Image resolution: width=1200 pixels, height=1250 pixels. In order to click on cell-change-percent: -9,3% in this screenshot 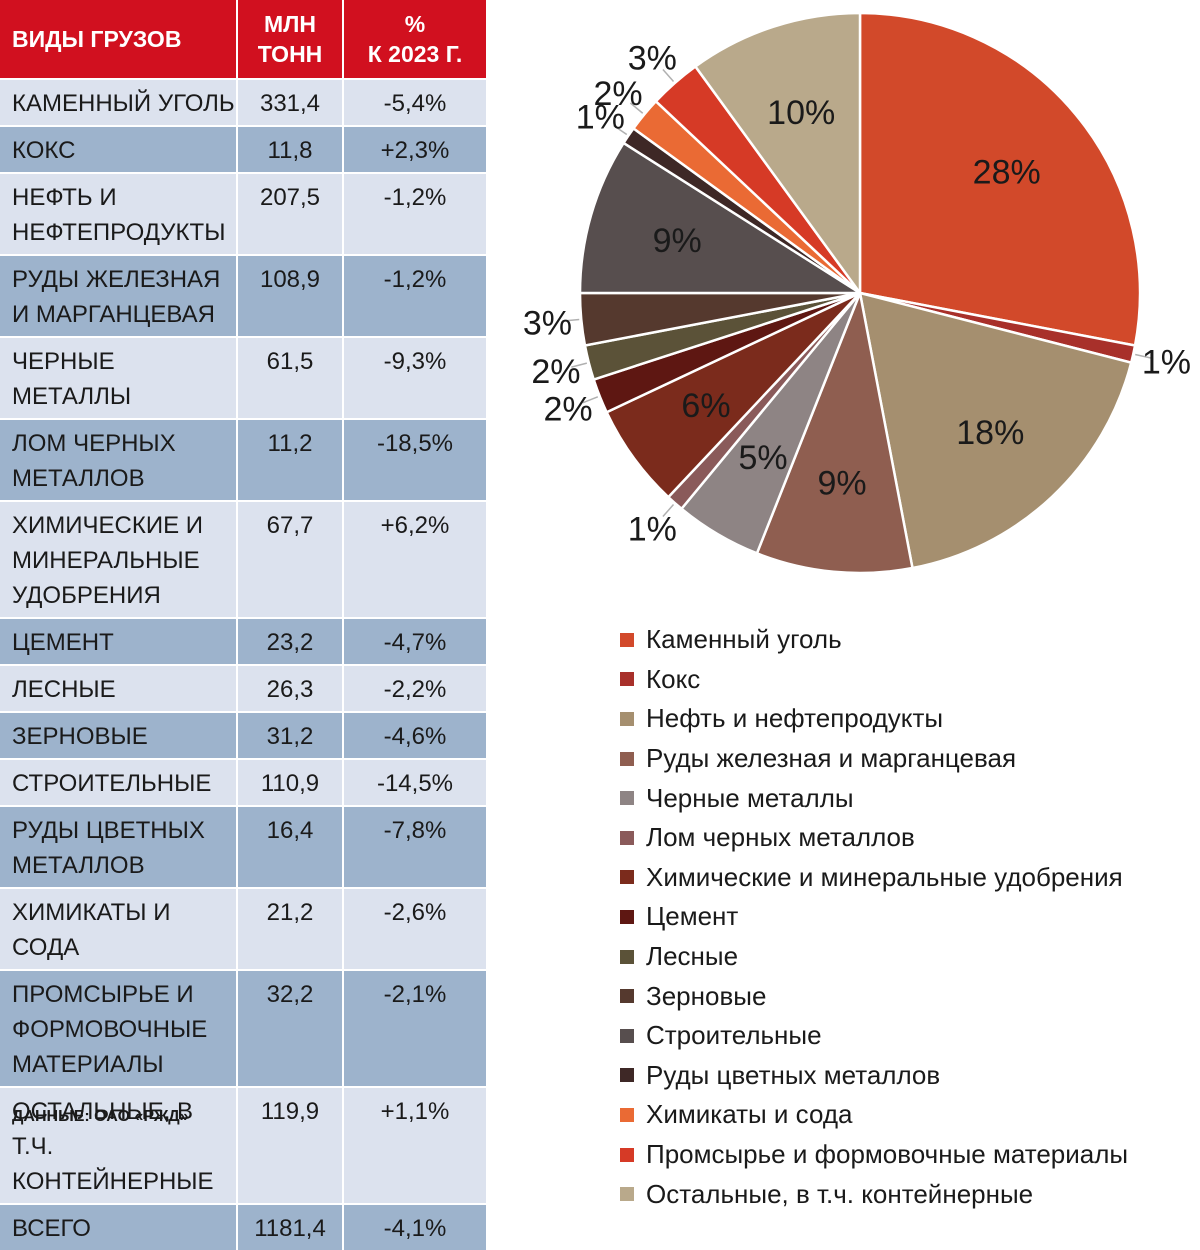, I will do `click(414, 377)`.